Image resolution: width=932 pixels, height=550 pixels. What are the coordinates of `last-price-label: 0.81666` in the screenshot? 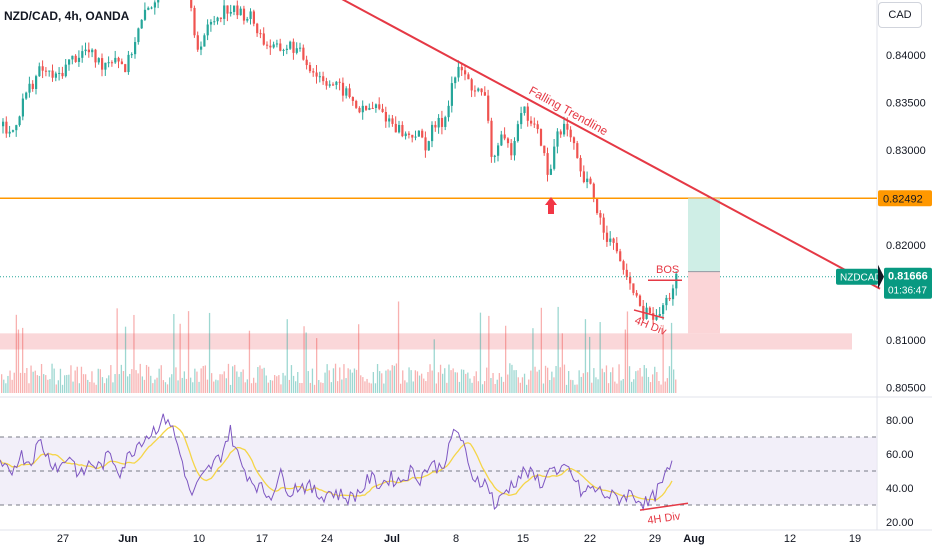 It's located at (908, 277).